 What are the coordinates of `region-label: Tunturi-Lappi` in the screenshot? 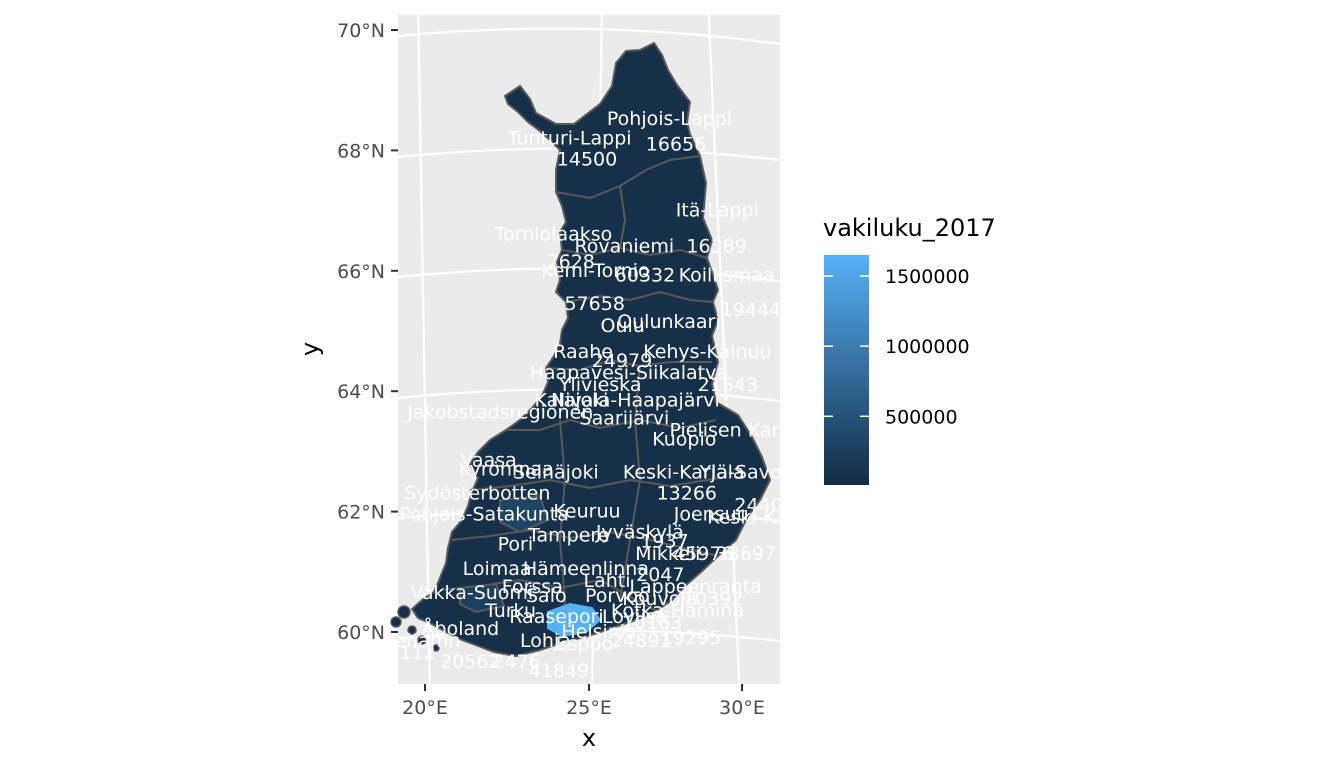 It's located at (569, 138).